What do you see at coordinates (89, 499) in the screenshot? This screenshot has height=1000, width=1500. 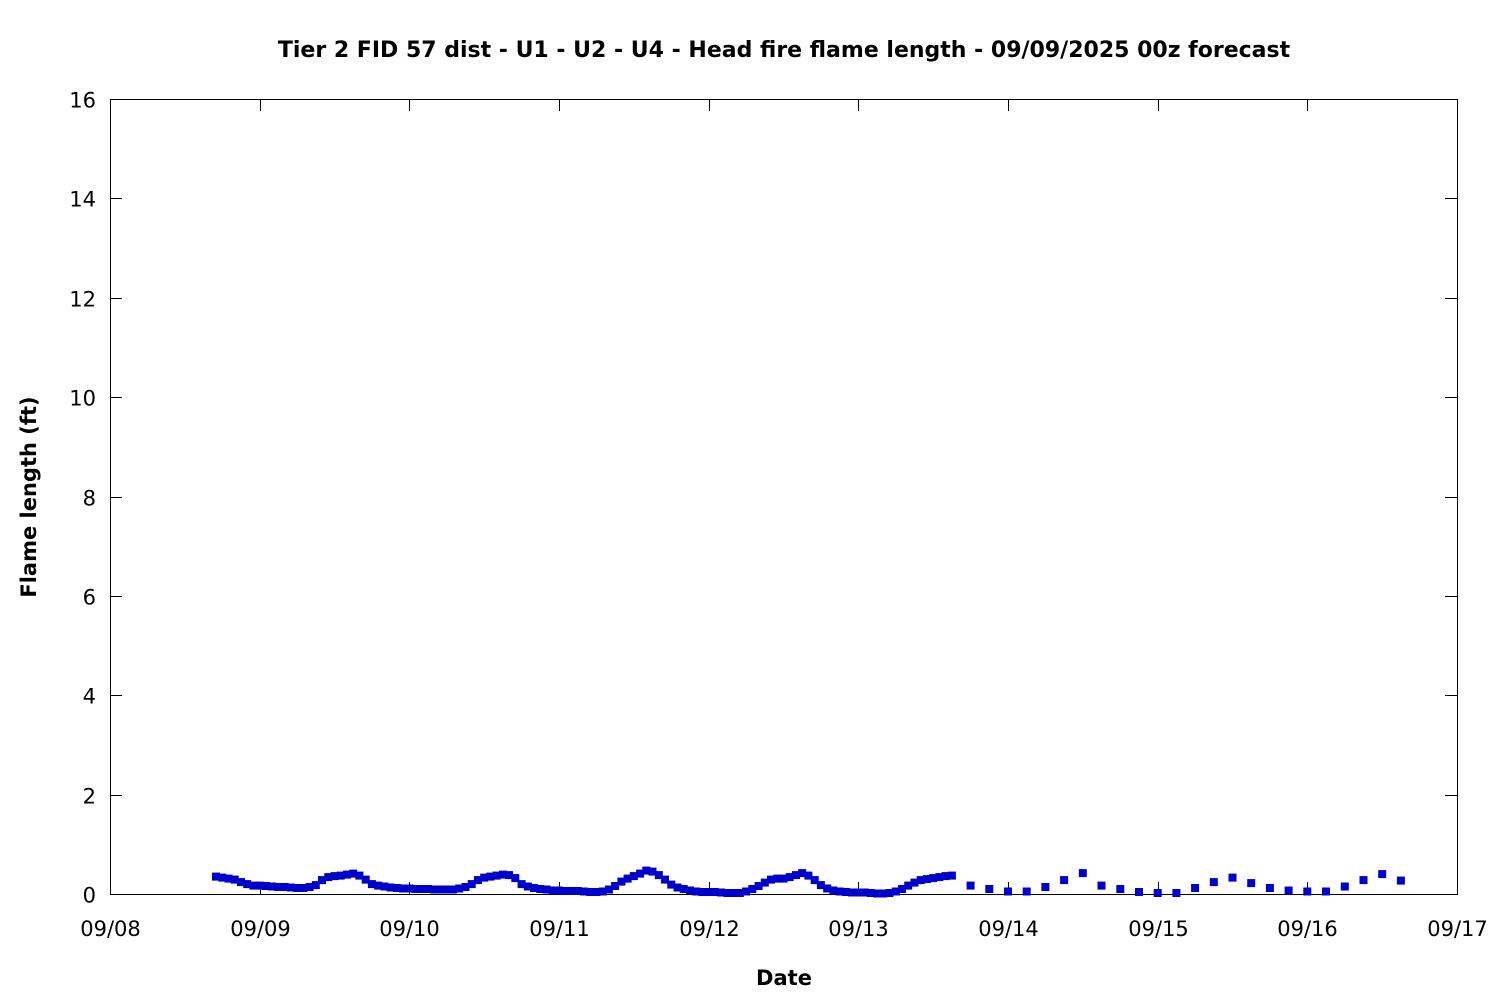 I see `y-tick-label: 8` at bounding box center [89, 499].